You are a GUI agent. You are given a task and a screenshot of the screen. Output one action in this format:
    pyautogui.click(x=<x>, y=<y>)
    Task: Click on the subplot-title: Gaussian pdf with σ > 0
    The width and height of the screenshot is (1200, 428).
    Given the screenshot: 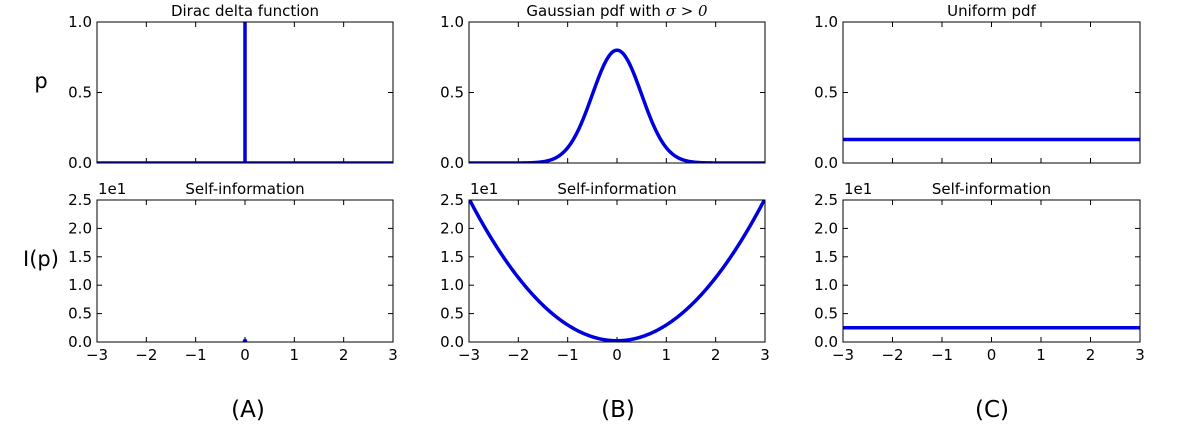 What is the action you would take?
    pyautogui.click(x=617, y=11)
    